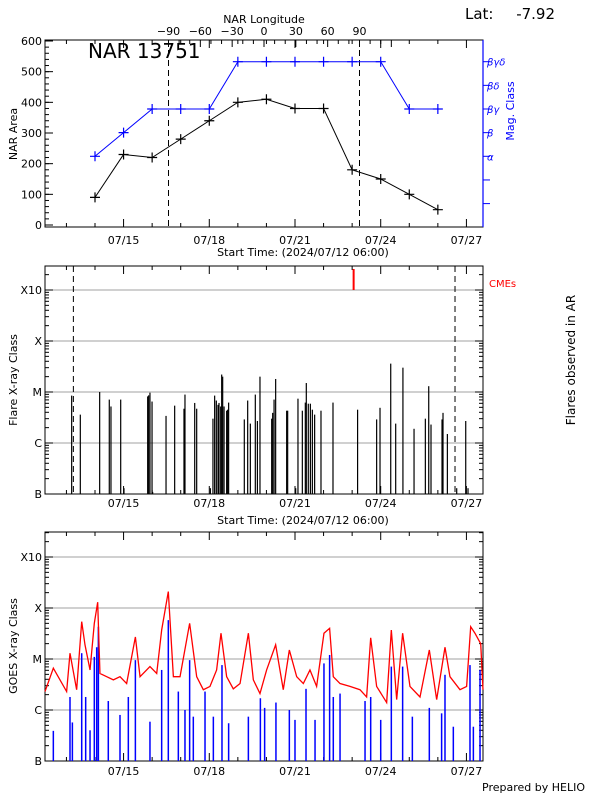 The height and width of the screenshot is (800, 600). I want to click on y-axis-label-area: NAR Area, so click(13, 134).